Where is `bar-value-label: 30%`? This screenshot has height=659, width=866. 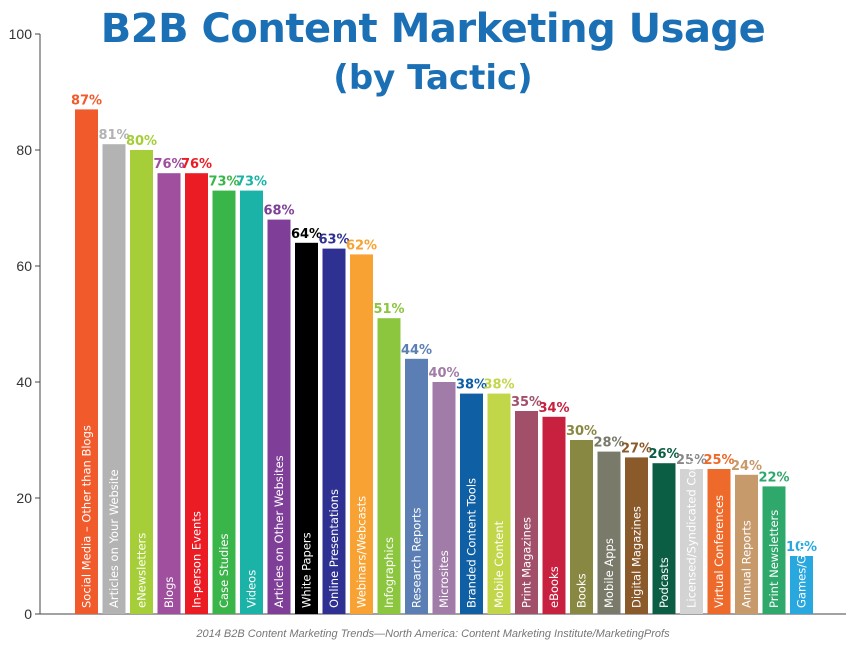 bar-value-label: 30% is located at coordinates (581, 431).